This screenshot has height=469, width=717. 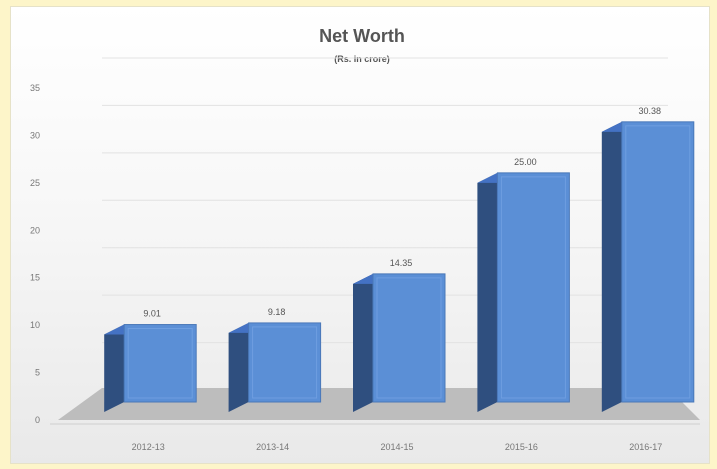 I want to click on y-tick-label: 10, so click(x=35, y=325).